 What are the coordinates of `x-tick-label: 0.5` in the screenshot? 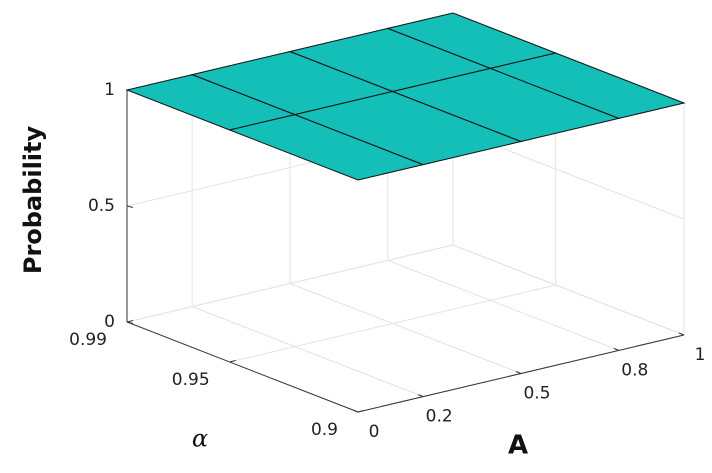 It's located at (536, 394).